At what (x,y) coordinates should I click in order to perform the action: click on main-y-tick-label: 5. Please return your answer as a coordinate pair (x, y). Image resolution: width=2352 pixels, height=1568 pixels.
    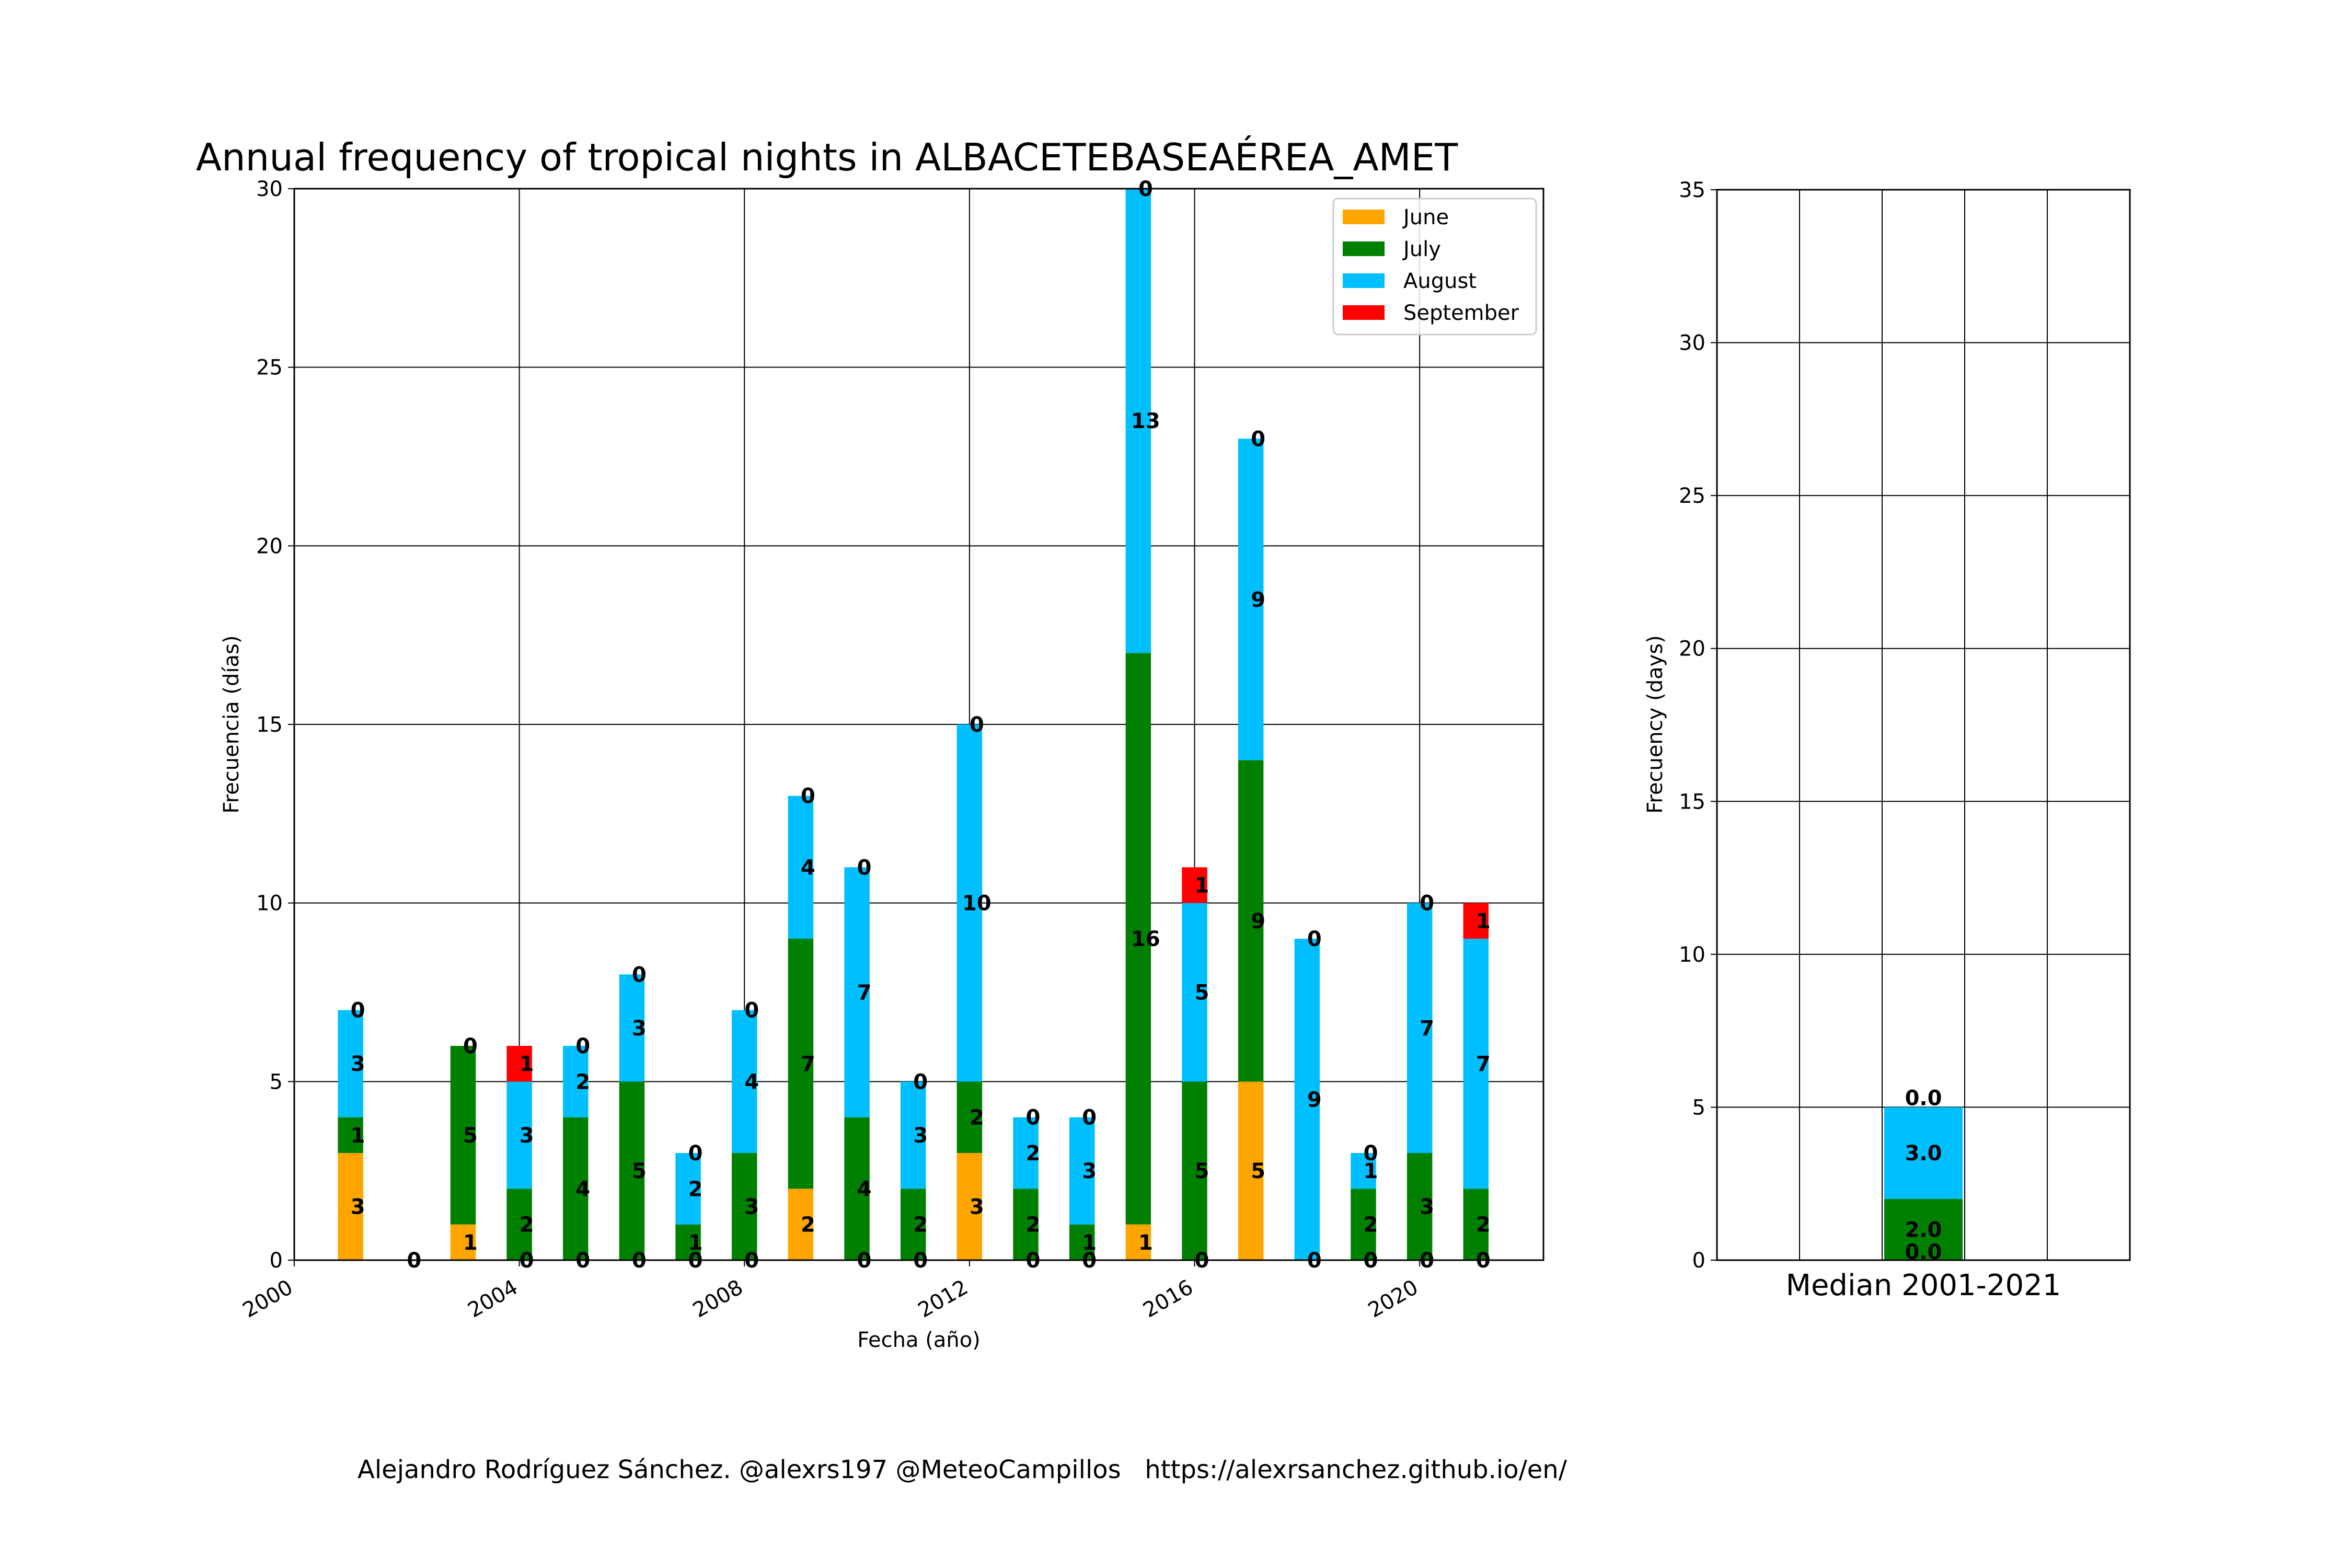
    Looking at the image, I should click on (276, 1082).